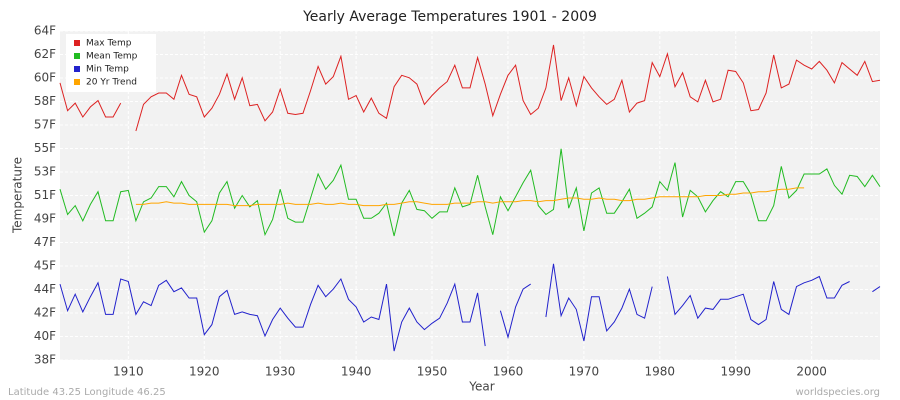 The width and height of the screenshot is (900, 400). What do you see at coordinates (508, 372) in the screenshot?
I see `x-tick-label: 1960` at bounding box center [508, 372].